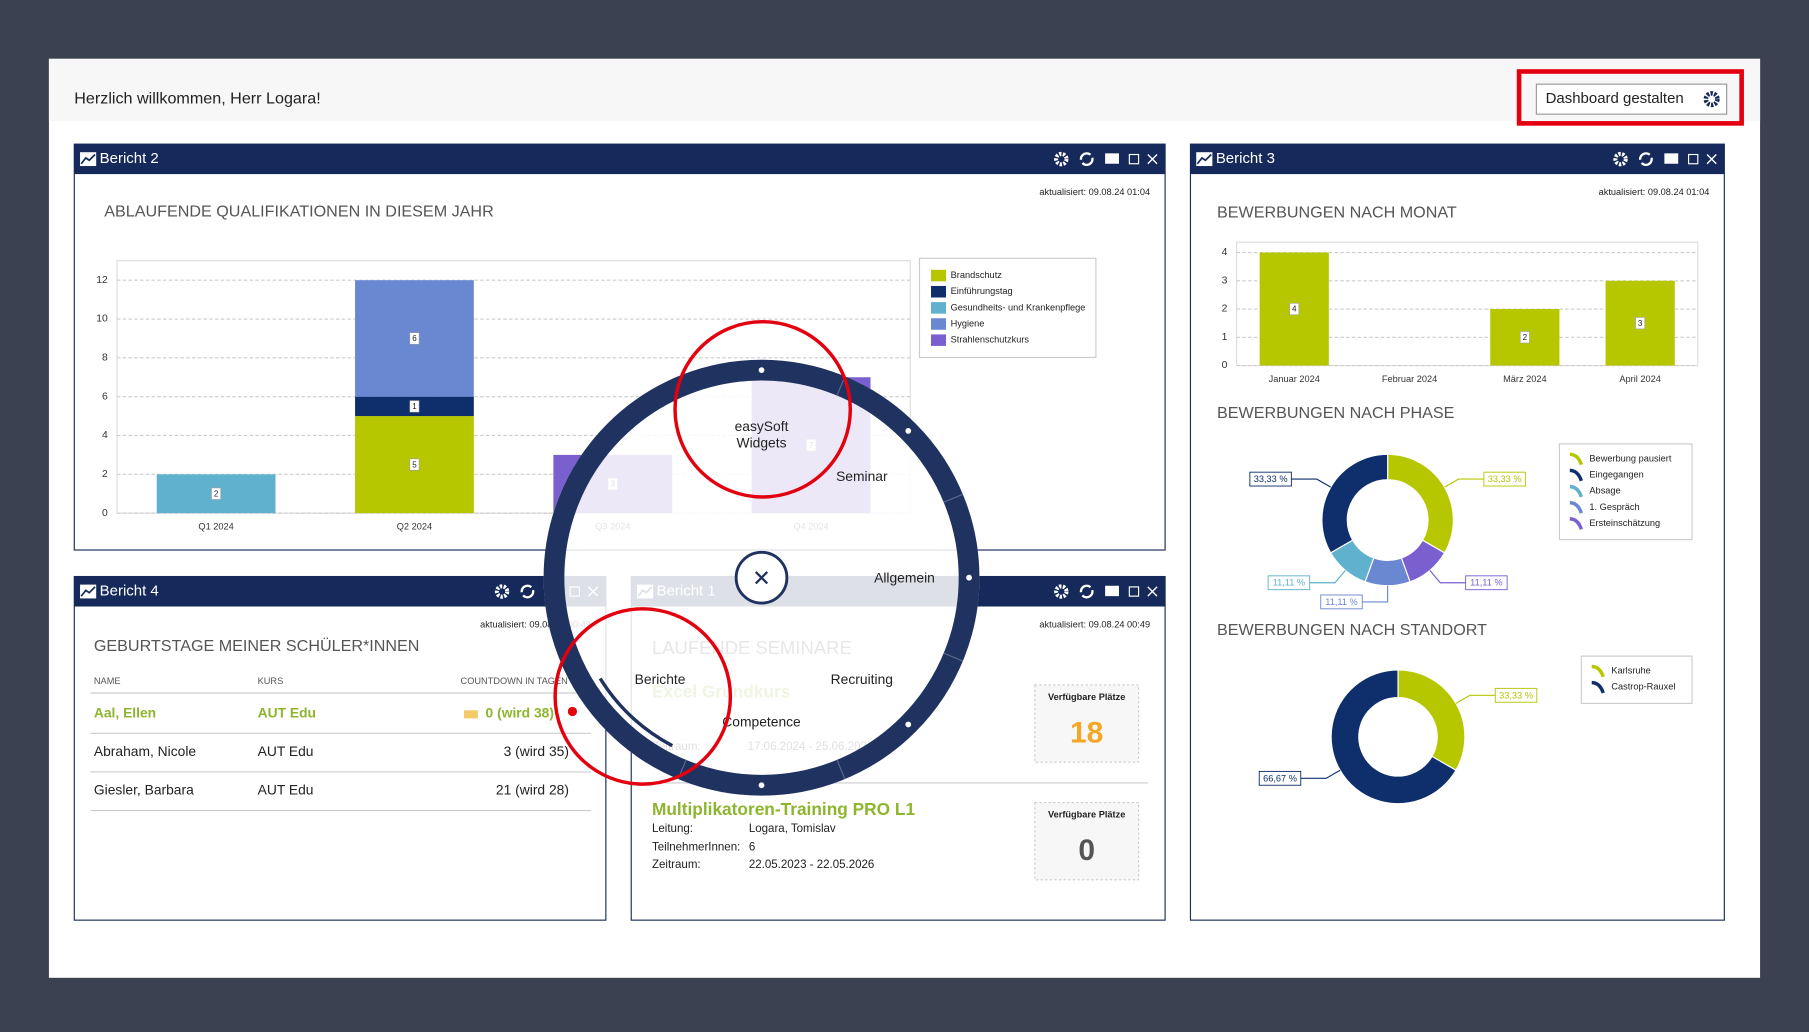 The height and width of the screenshot is (1032, 1809). I want to click on legend-label: Brandschutz, so click(977, 275).